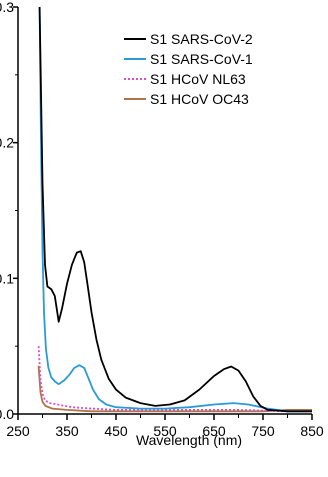 The height and width of the screenshot is (477, 328). Describe the element at coordinates (201, 59) in the screenshot. I see `legend-label: S1 SARS-CoV-1` at that location.